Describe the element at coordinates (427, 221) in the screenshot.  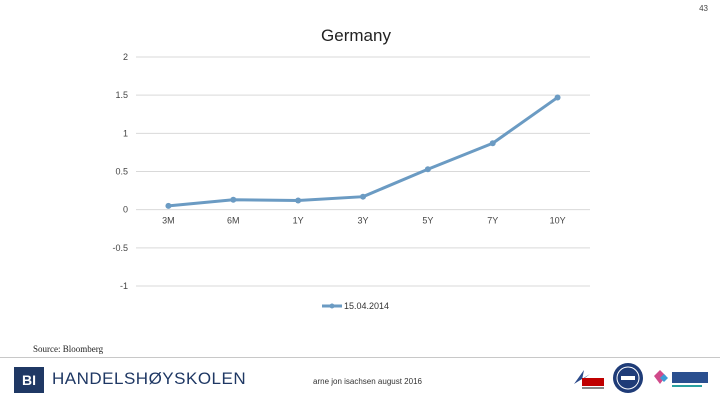
I see `x-tick-label: 5Y` at that location.